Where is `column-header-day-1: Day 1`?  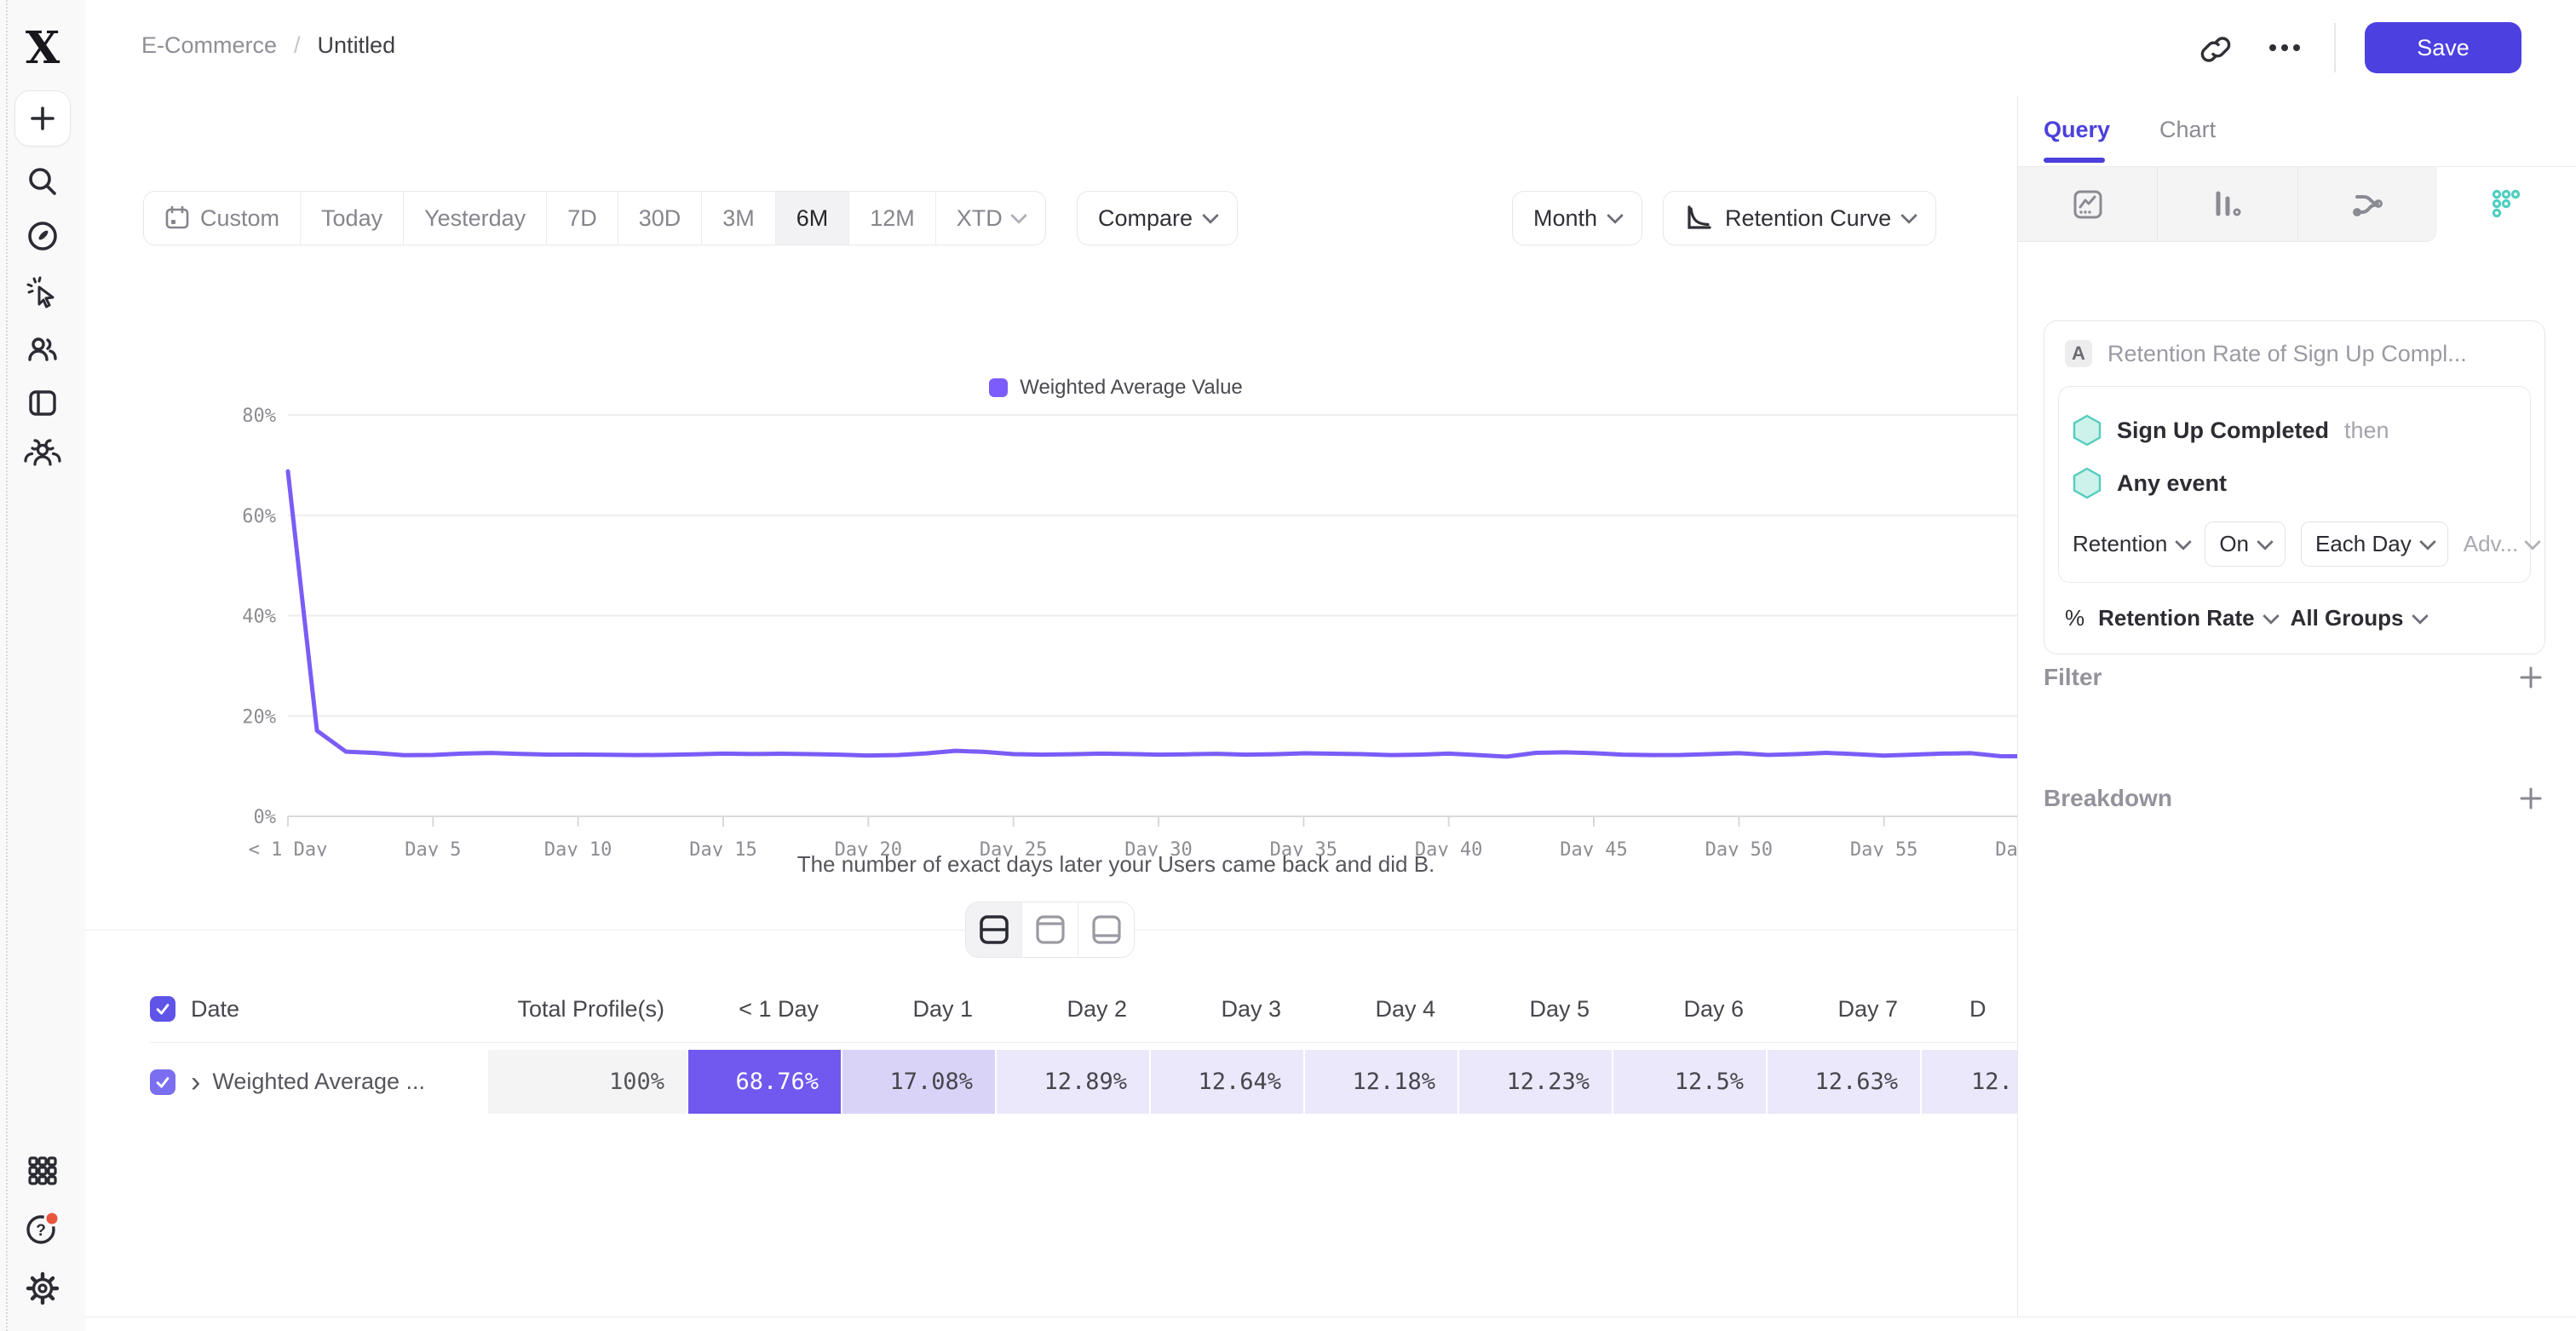 column-header-day-1: Day 1 is located at coordinates (943, 1008).